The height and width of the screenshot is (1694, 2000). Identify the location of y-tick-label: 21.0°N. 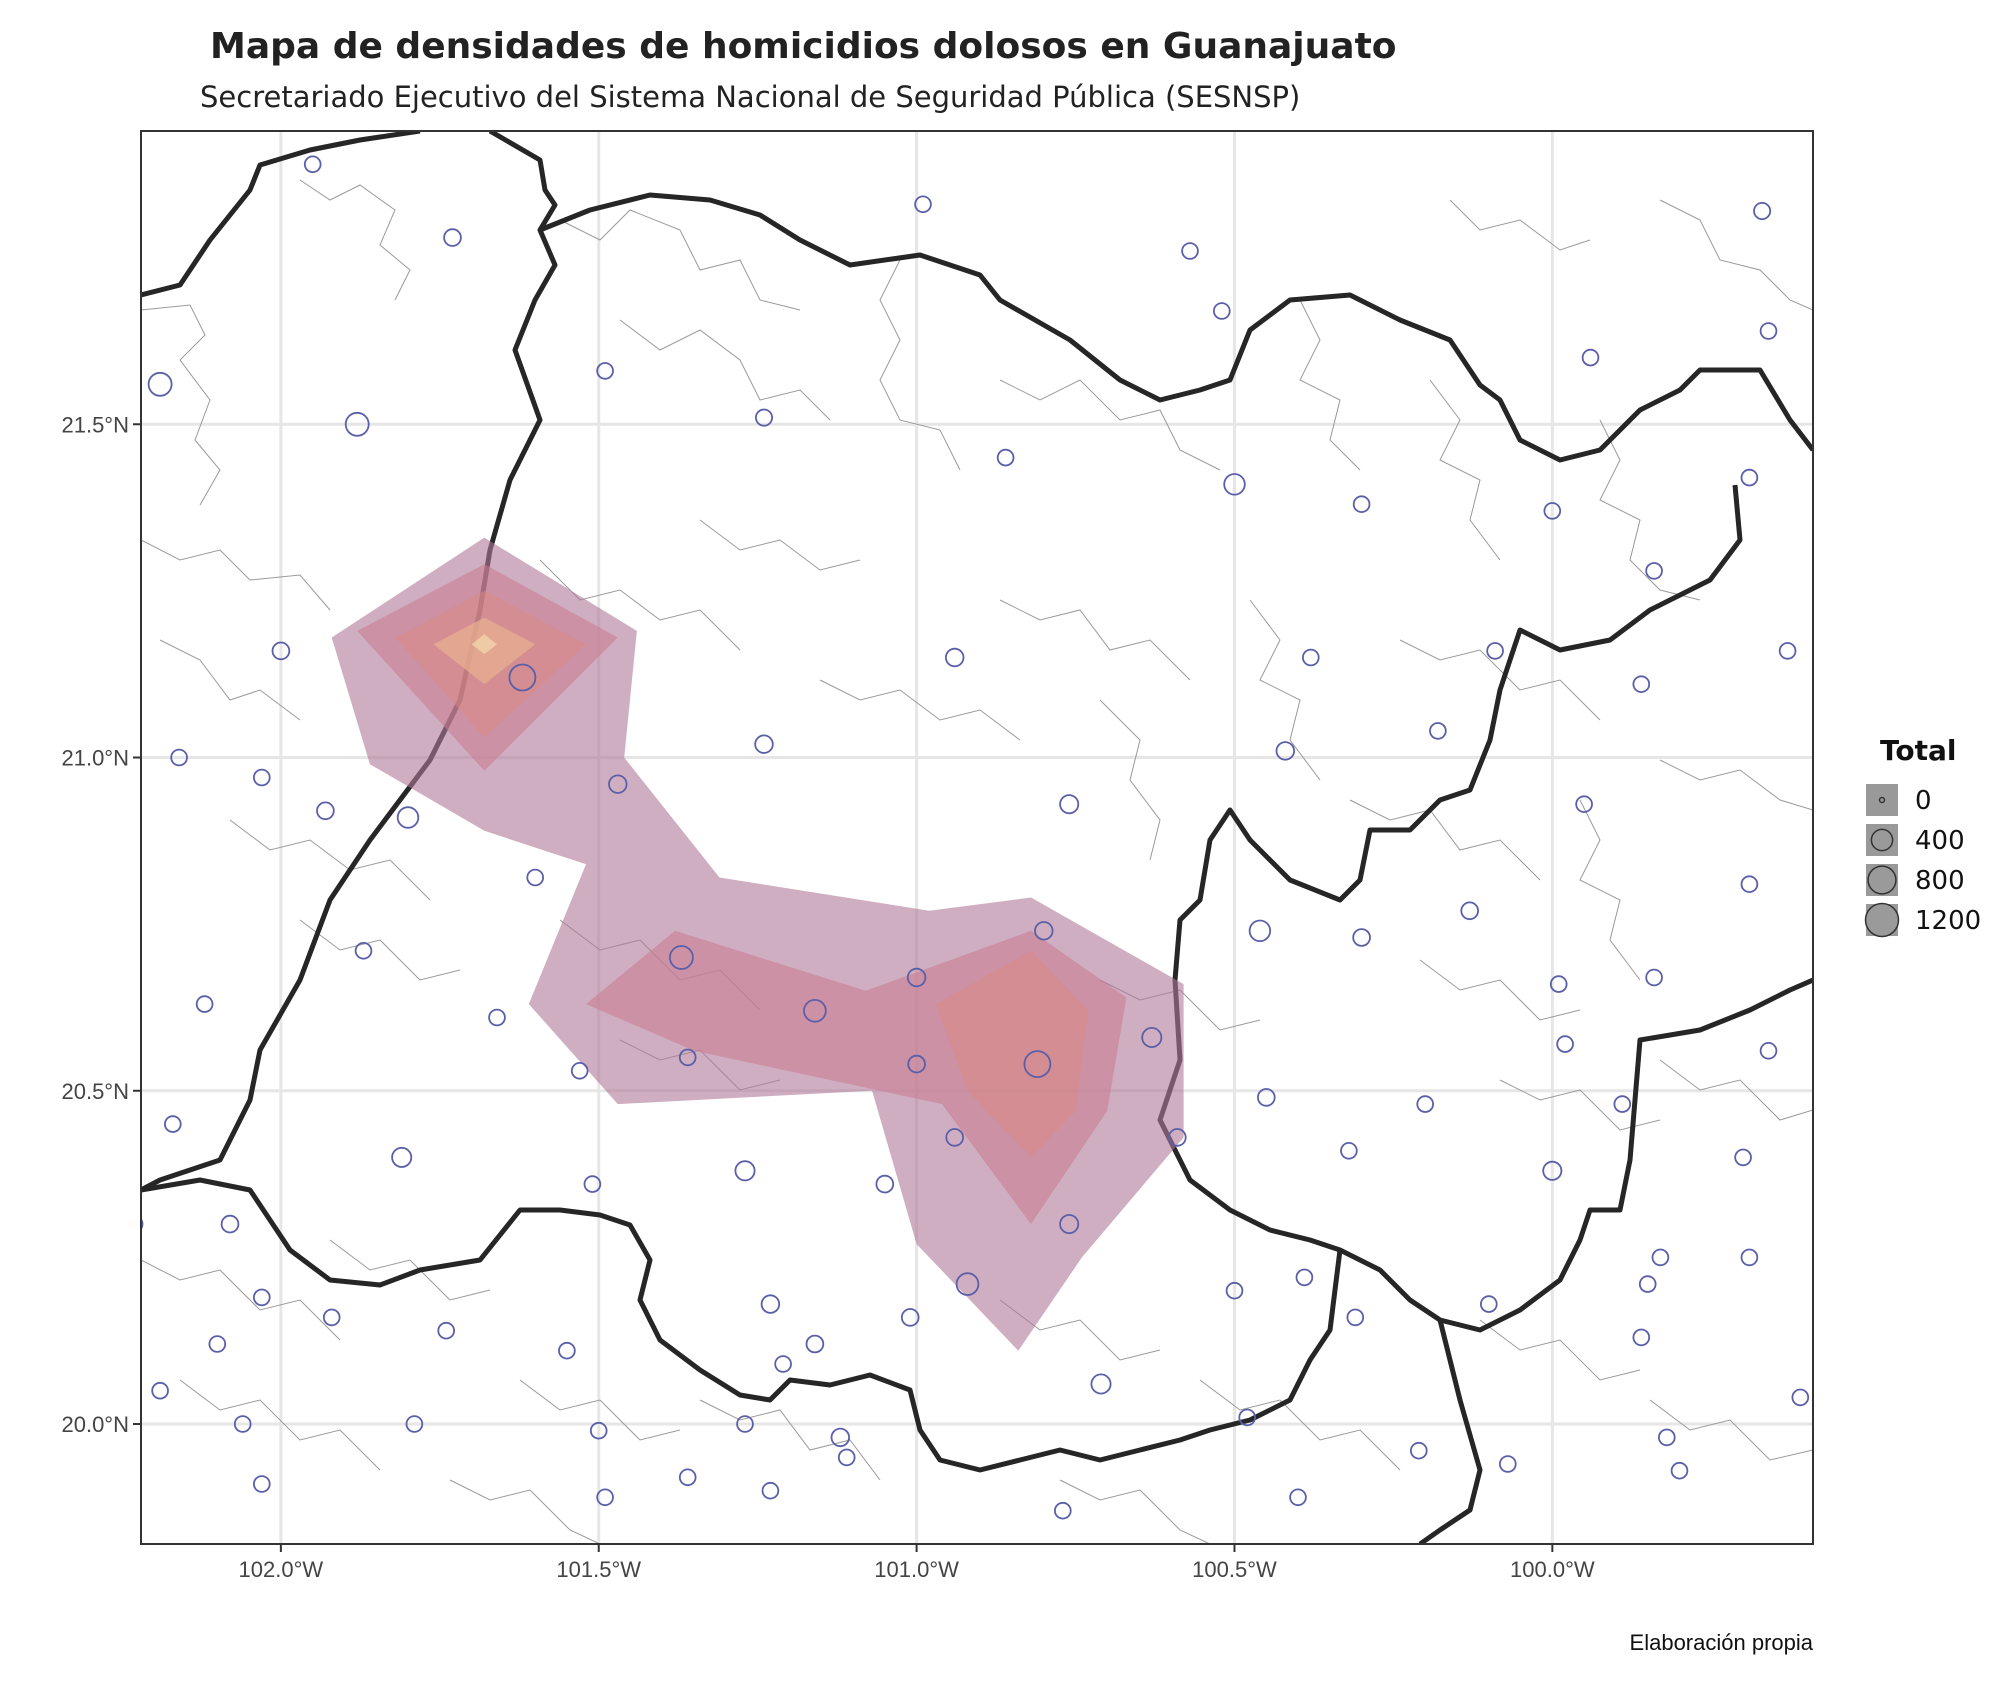
(95, 758).